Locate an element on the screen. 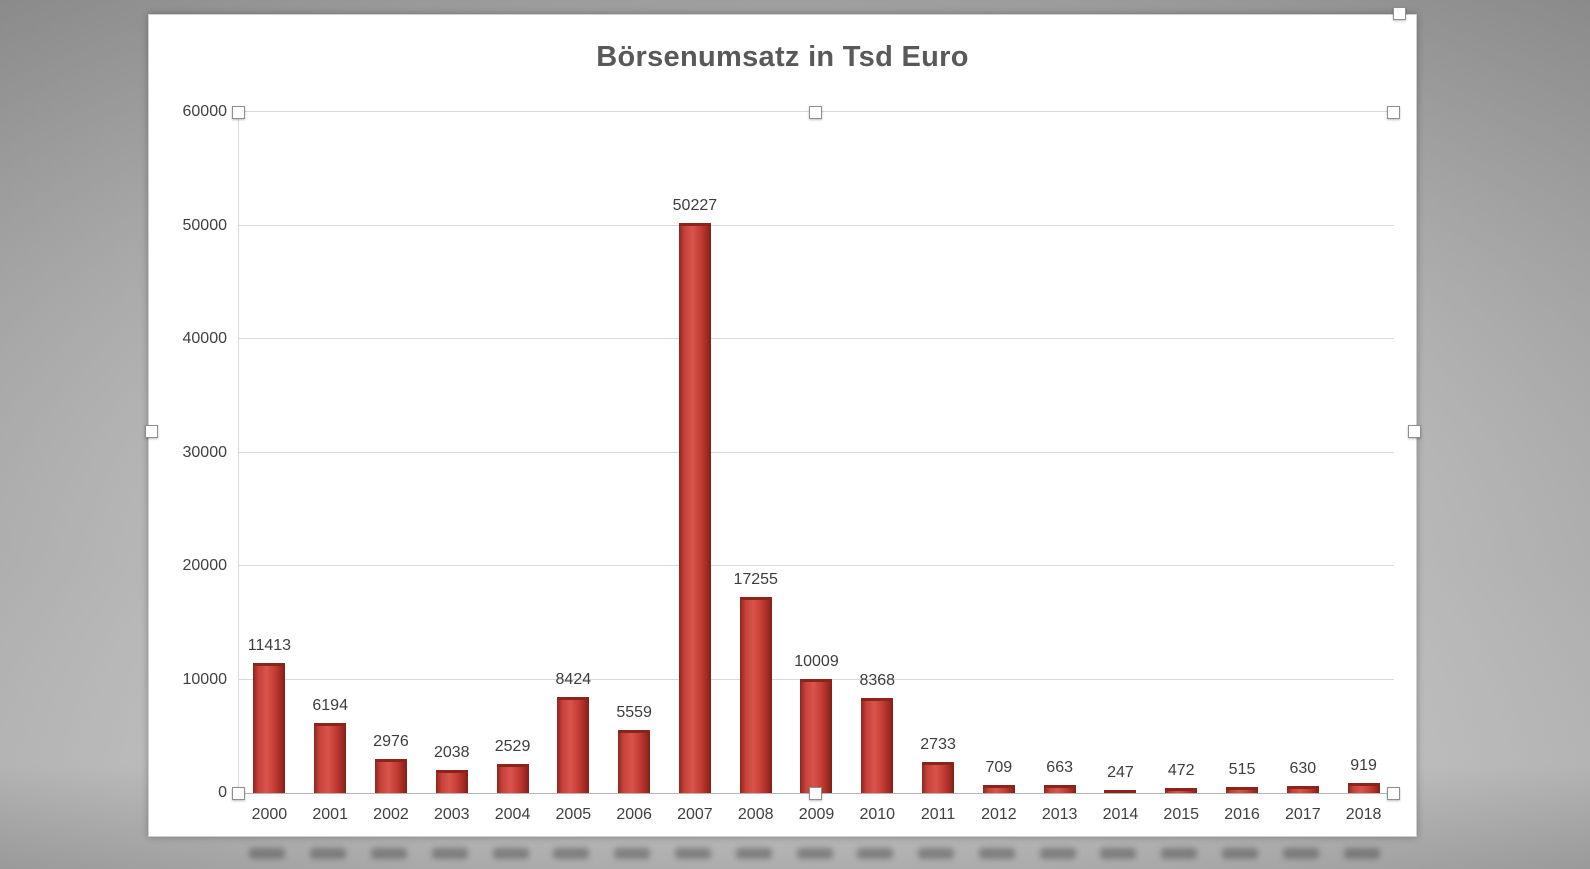 This screenshot has width=1590, height=869. bar-column: 11413 is located at coordinates (269, 452).